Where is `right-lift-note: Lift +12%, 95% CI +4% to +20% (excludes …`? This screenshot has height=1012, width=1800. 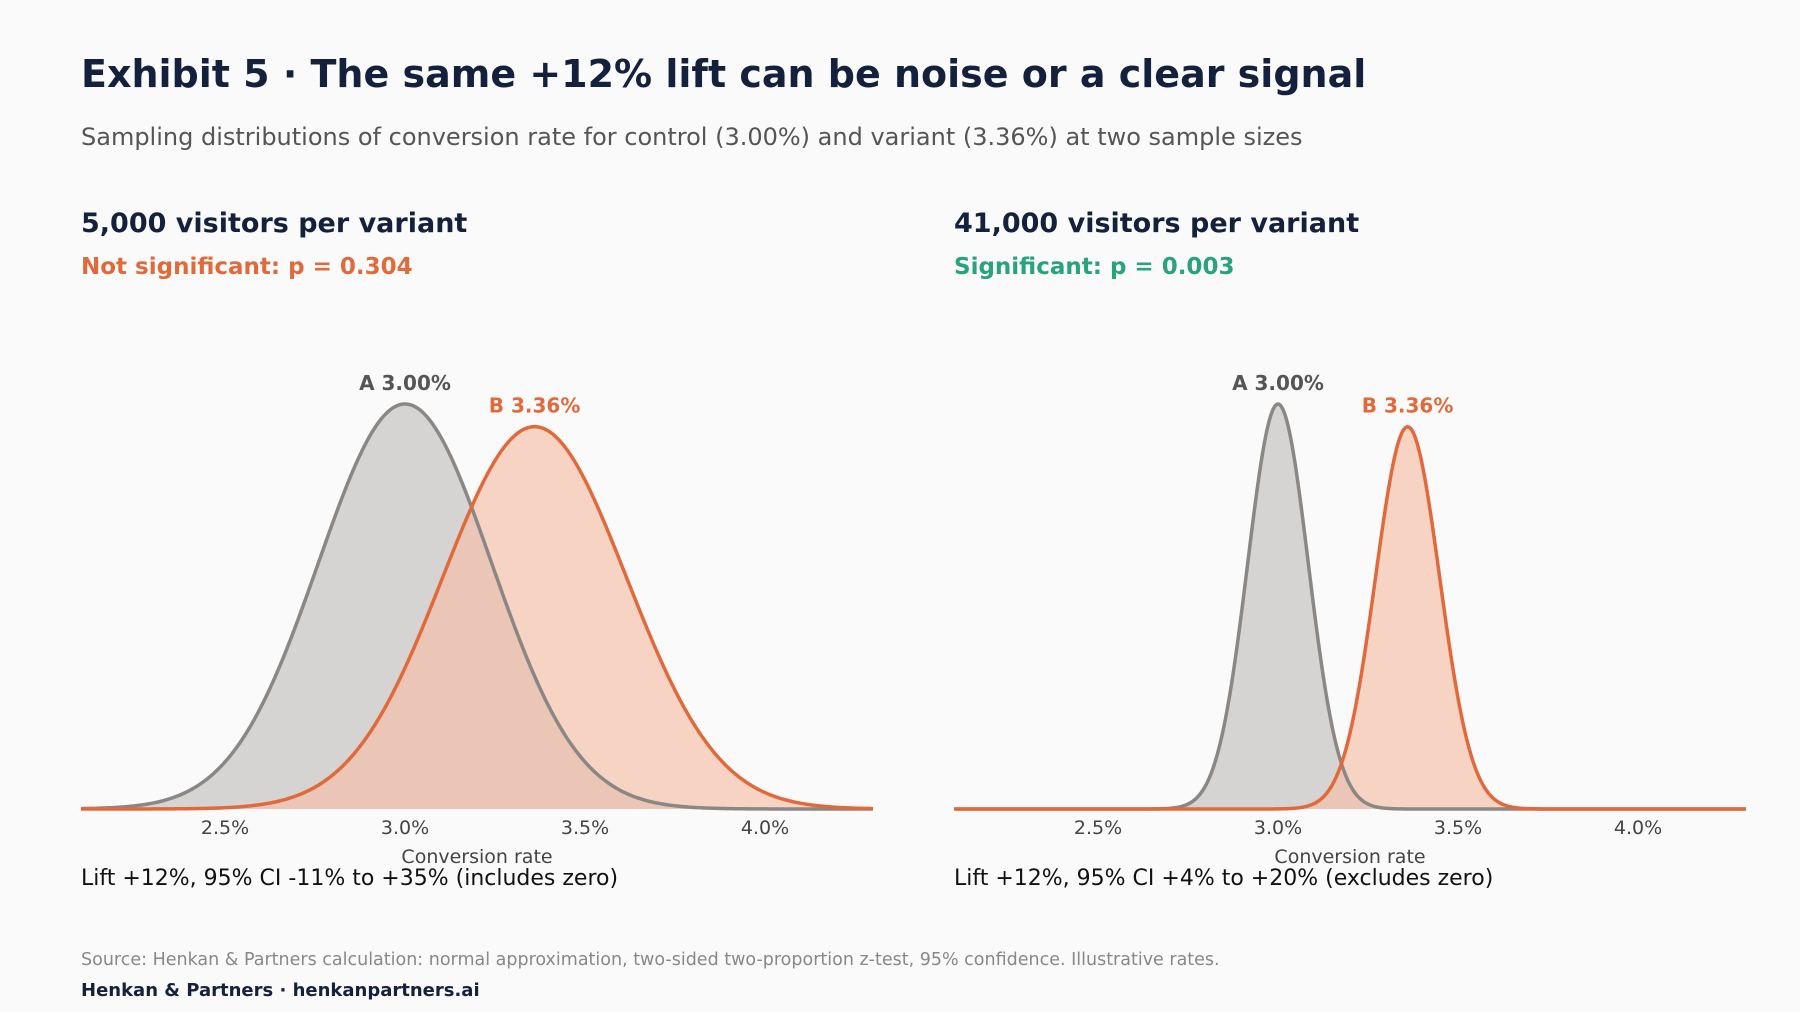 right-lift-note: Lift +12%, 95% CI +4% to +20% (excludes … is located at coordinates (1224, 878).